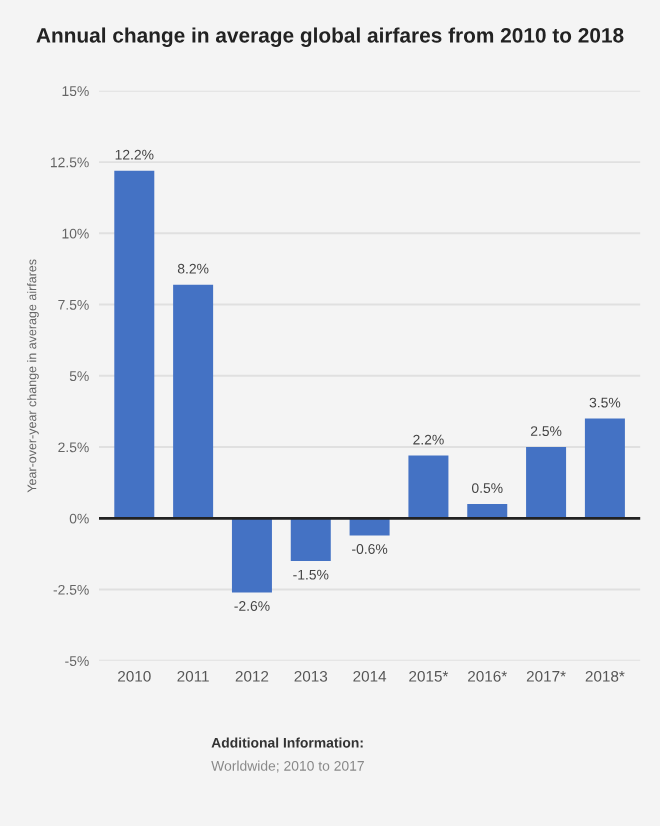  What do you see at coordinates (330, 37) in the screenshot?
I see `chart-title: Annual change in average global airfares from 2010 to 2018` at bounding box center [330, 37].